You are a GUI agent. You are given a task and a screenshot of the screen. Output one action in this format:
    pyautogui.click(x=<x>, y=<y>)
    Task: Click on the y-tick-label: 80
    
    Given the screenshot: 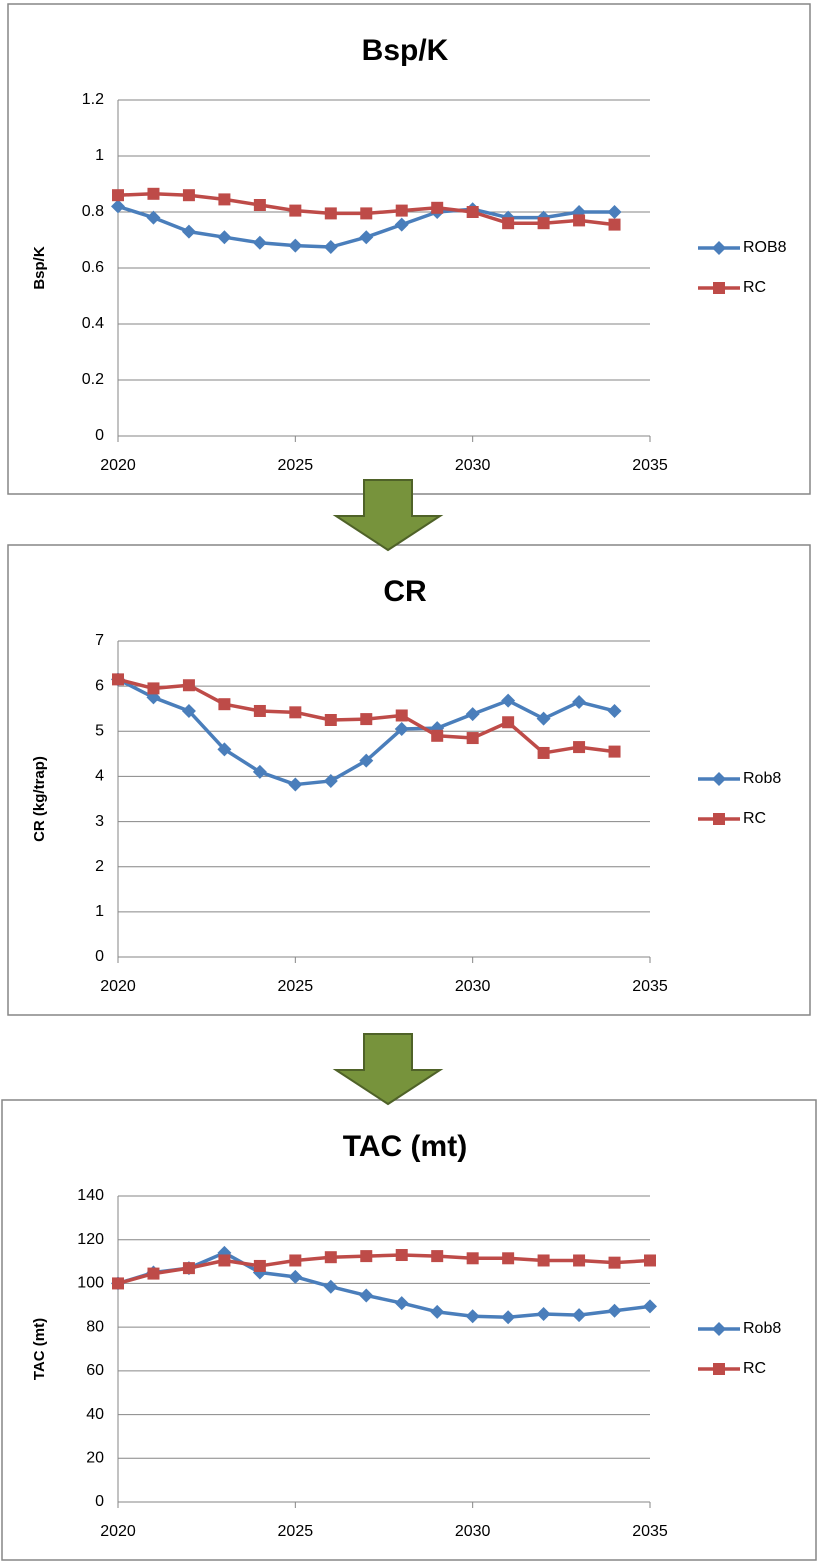 What is the action you would take?
    pyautogui.click(x=95, y=1326)
    